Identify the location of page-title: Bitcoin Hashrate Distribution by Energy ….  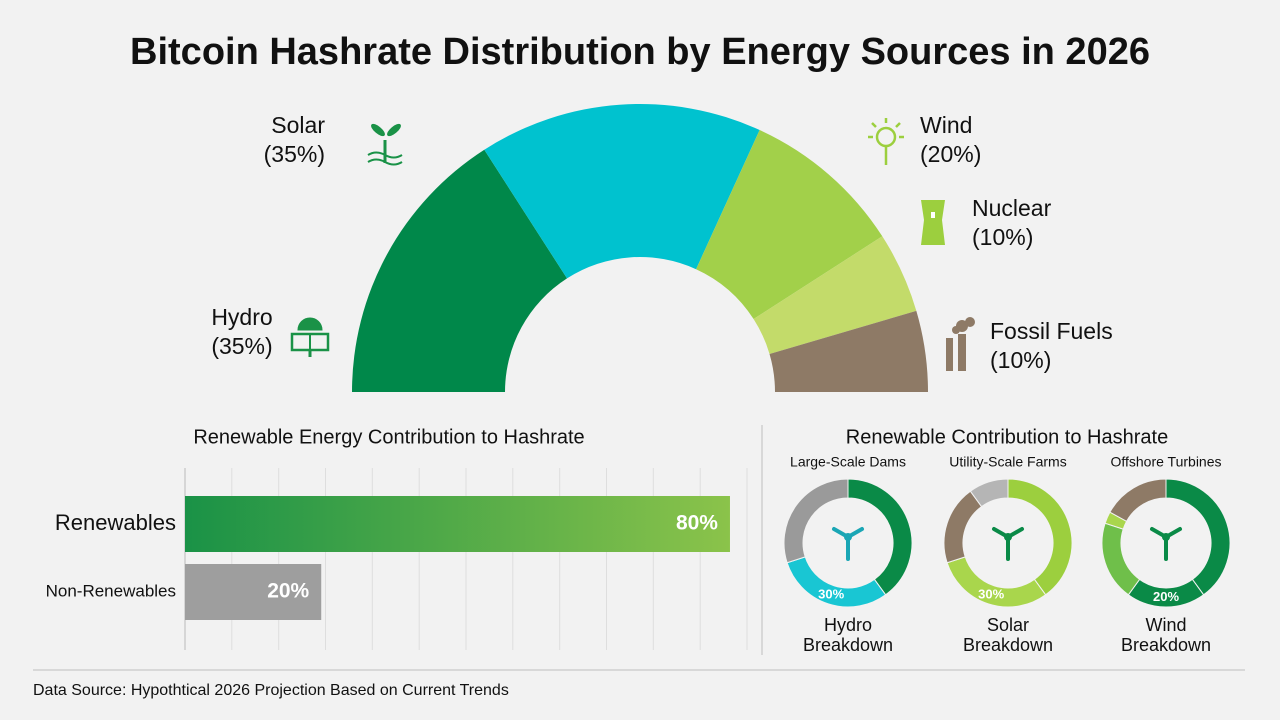
(640, 52).